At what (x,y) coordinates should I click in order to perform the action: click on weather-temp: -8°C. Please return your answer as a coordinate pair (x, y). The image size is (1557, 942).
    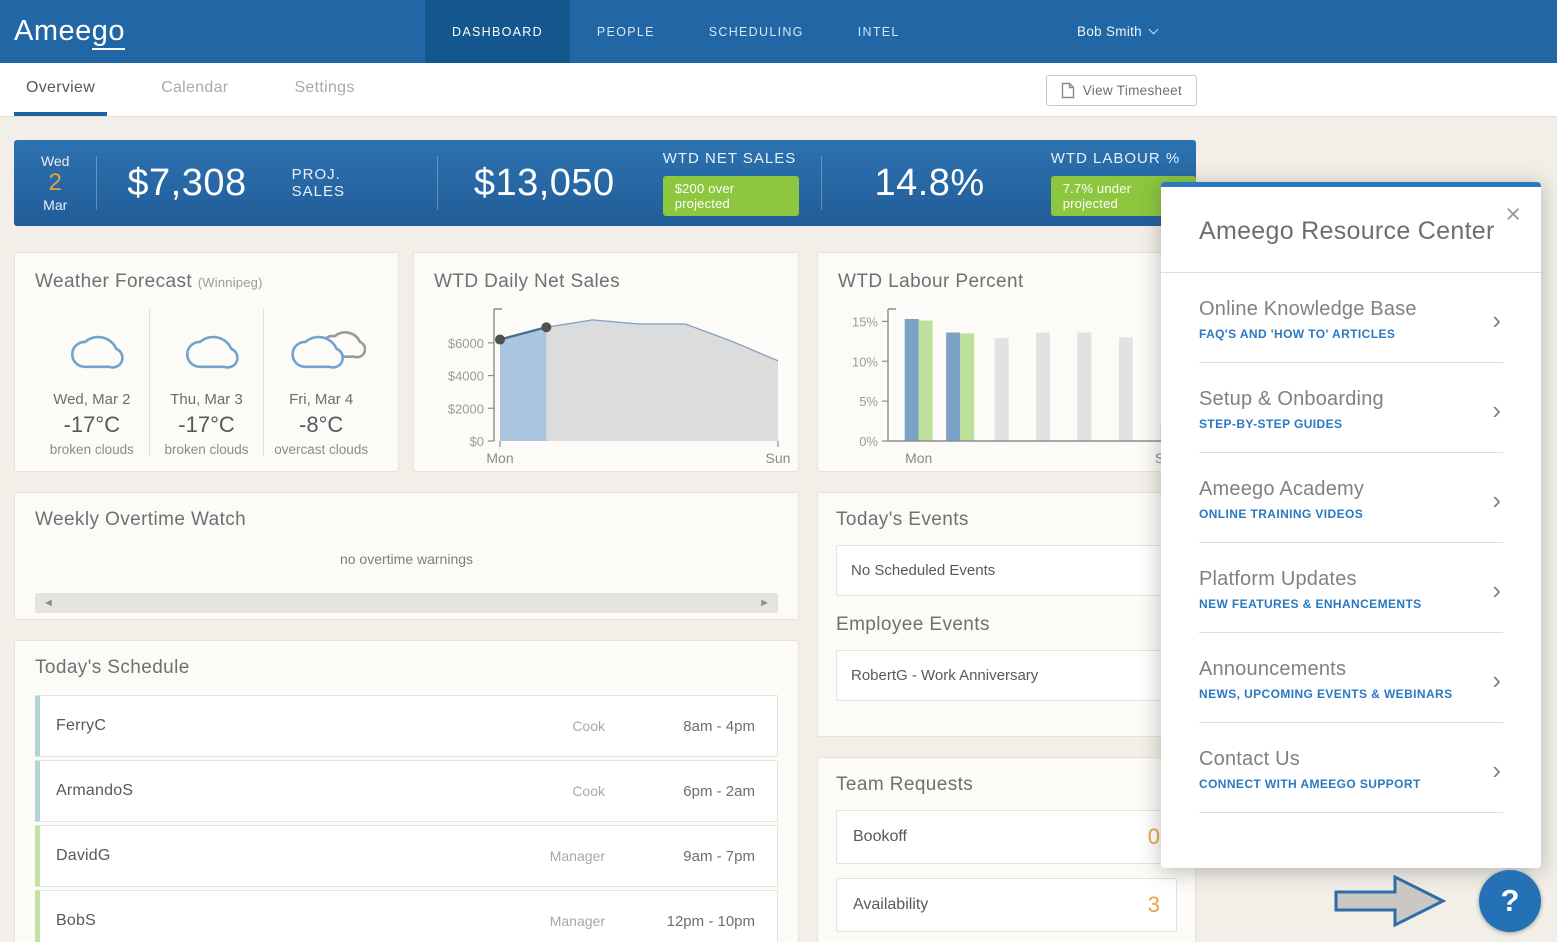
    Looking at the image, I should click on (321, 424).